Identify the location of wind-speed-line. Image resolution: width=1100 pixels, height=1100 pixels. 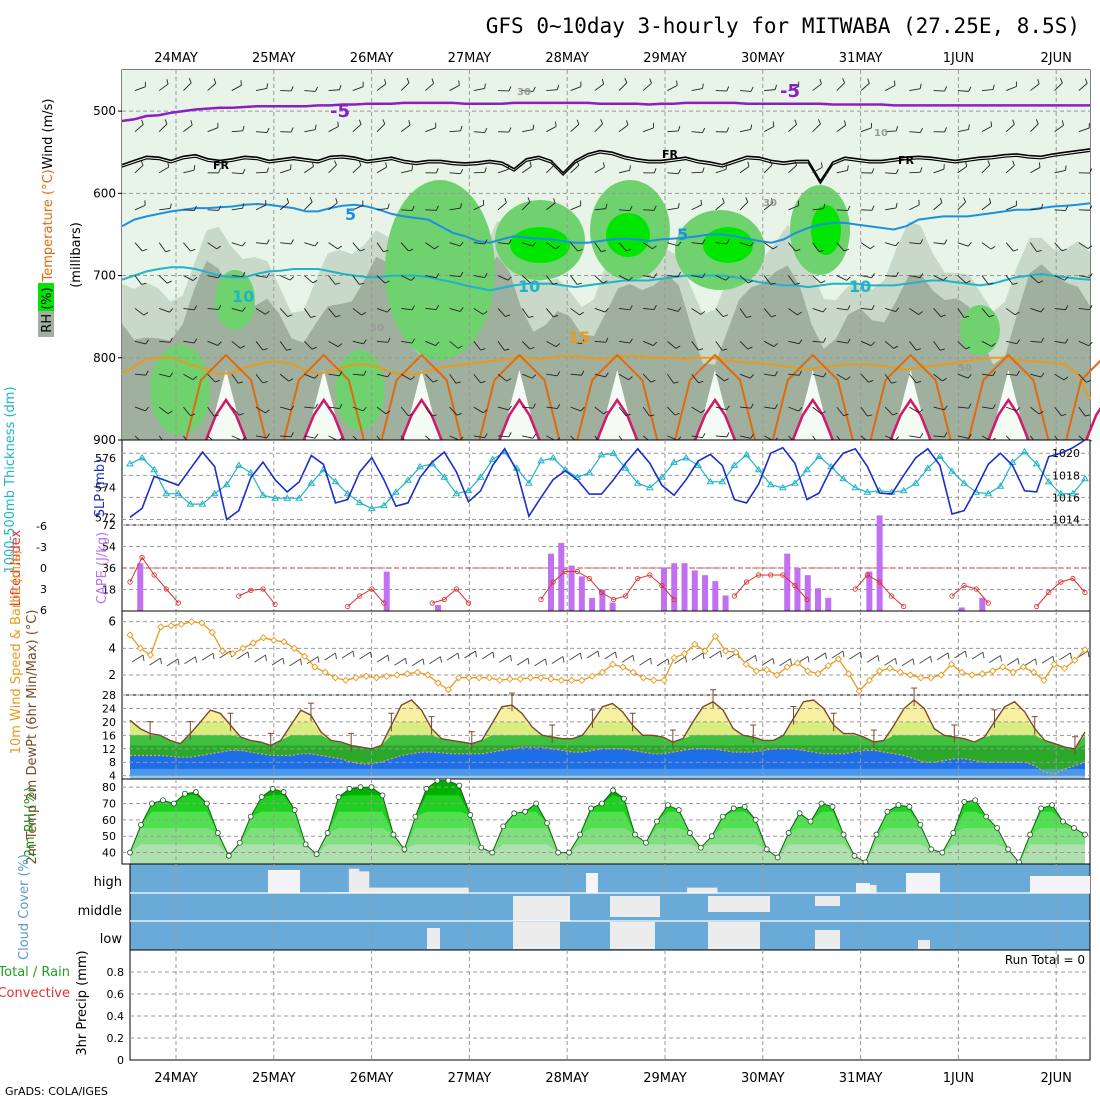
(607, 657).